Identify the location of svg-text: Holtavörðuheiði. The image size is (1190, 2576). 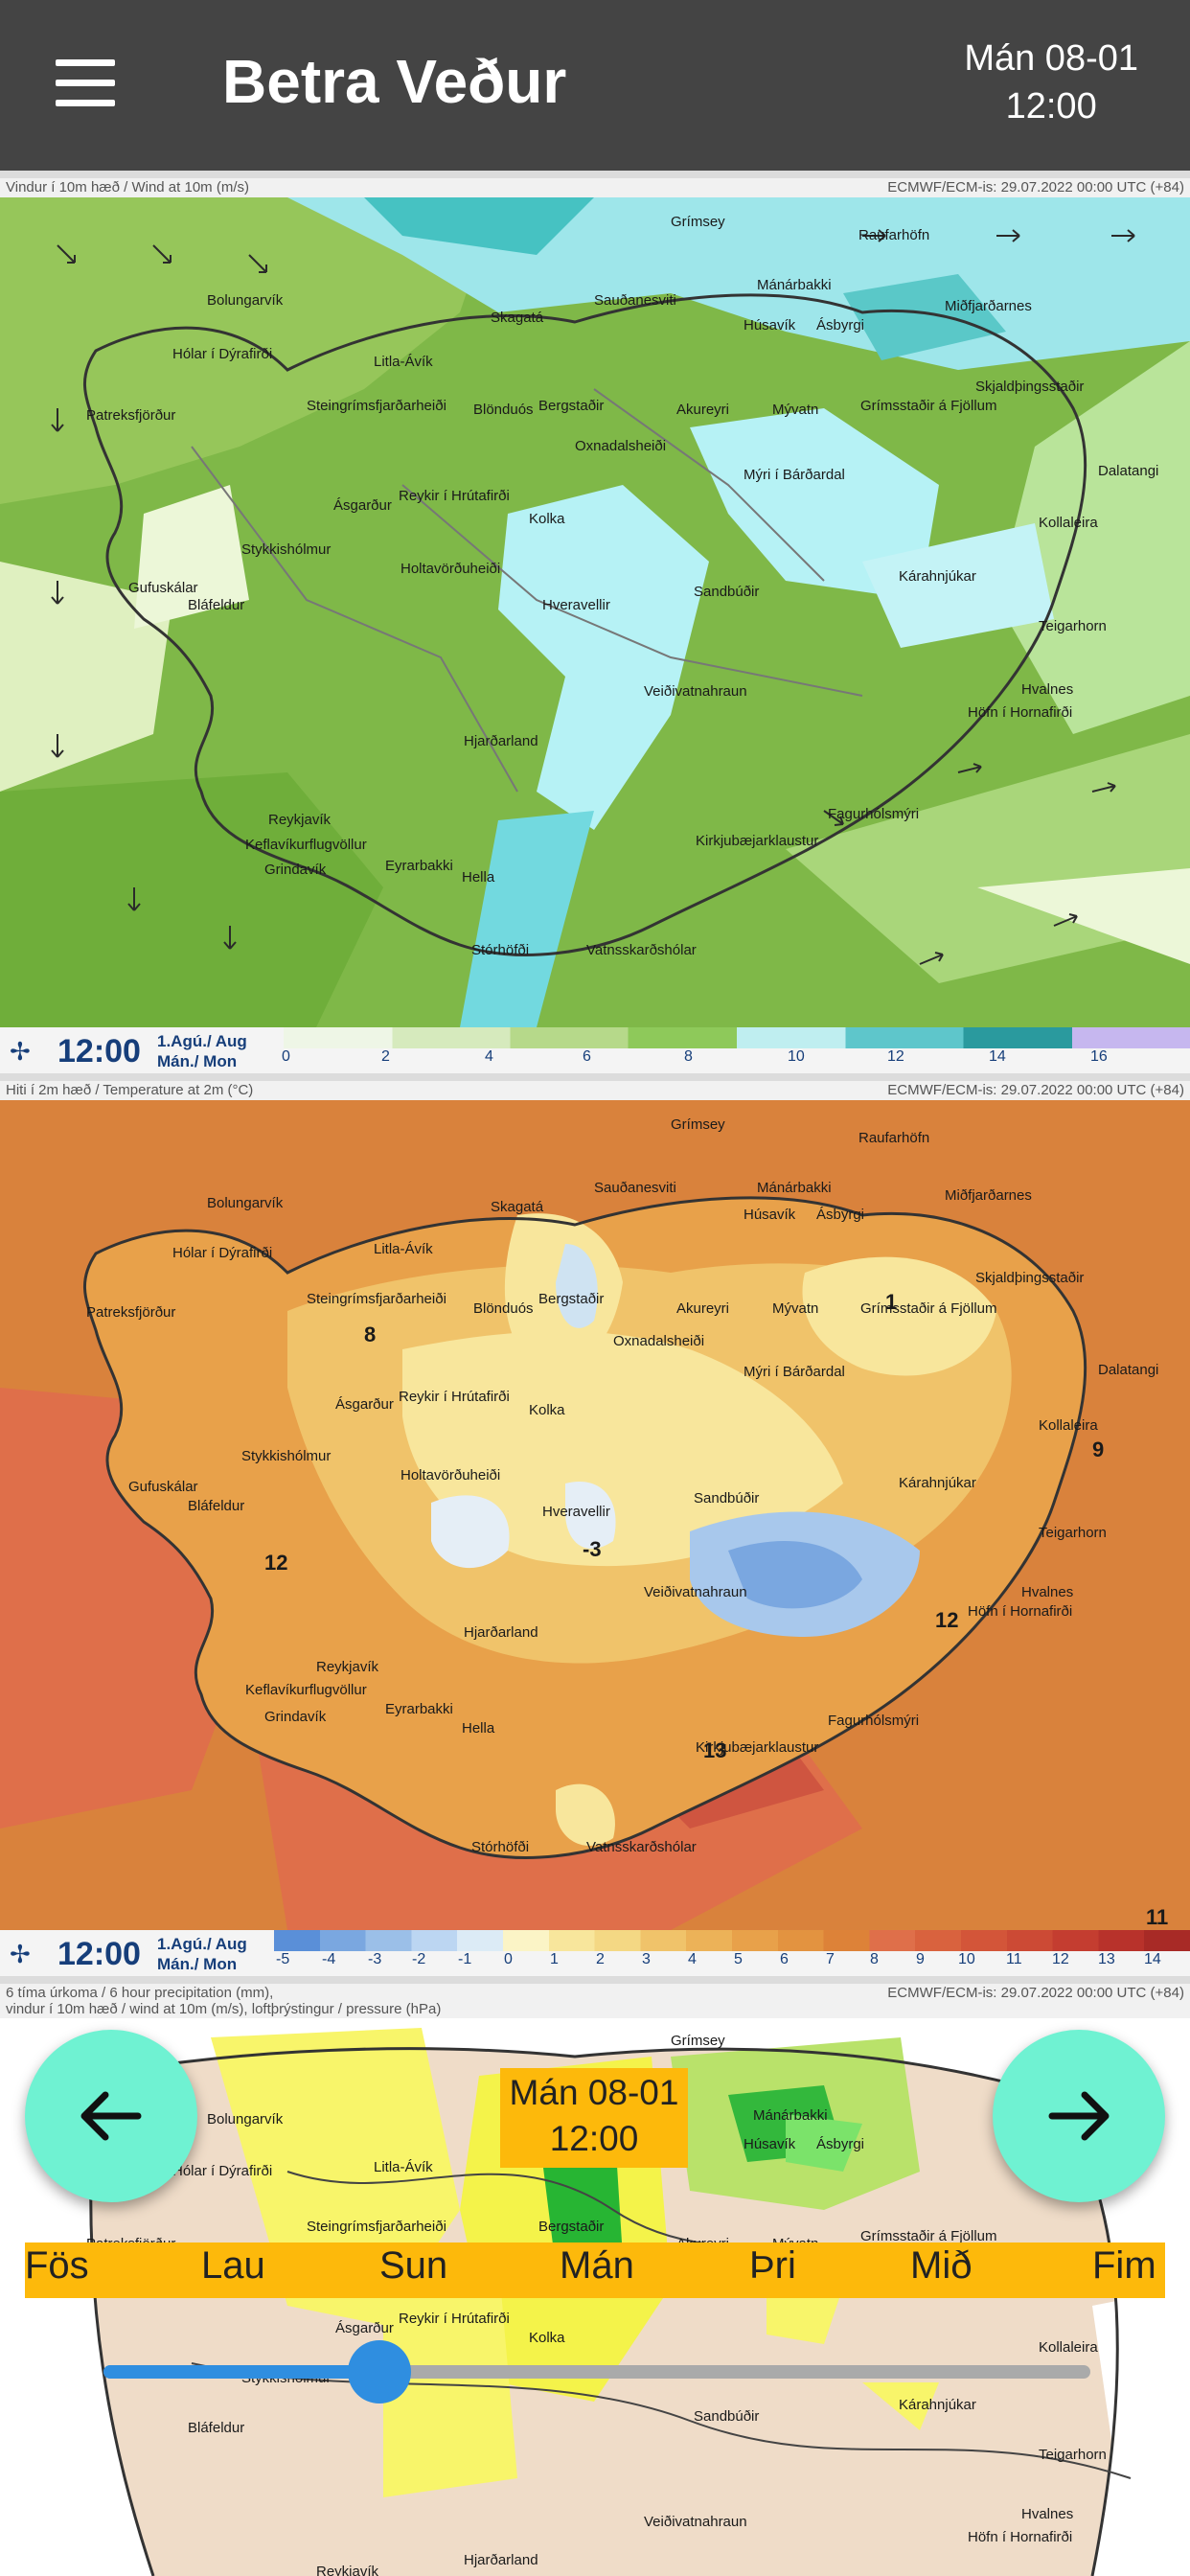
(450, 569).